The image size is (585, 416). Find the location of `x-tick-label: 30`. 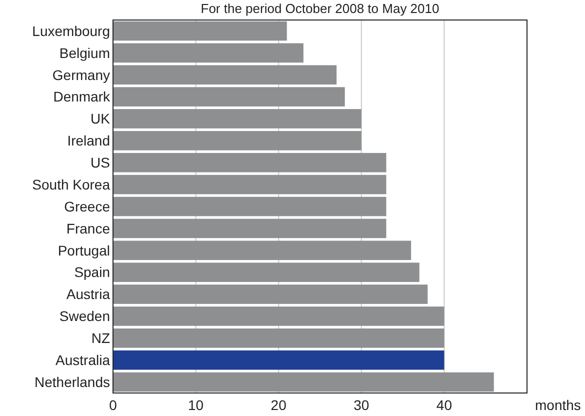

x-tick-label: 30 is located at coordinates (362, 405).